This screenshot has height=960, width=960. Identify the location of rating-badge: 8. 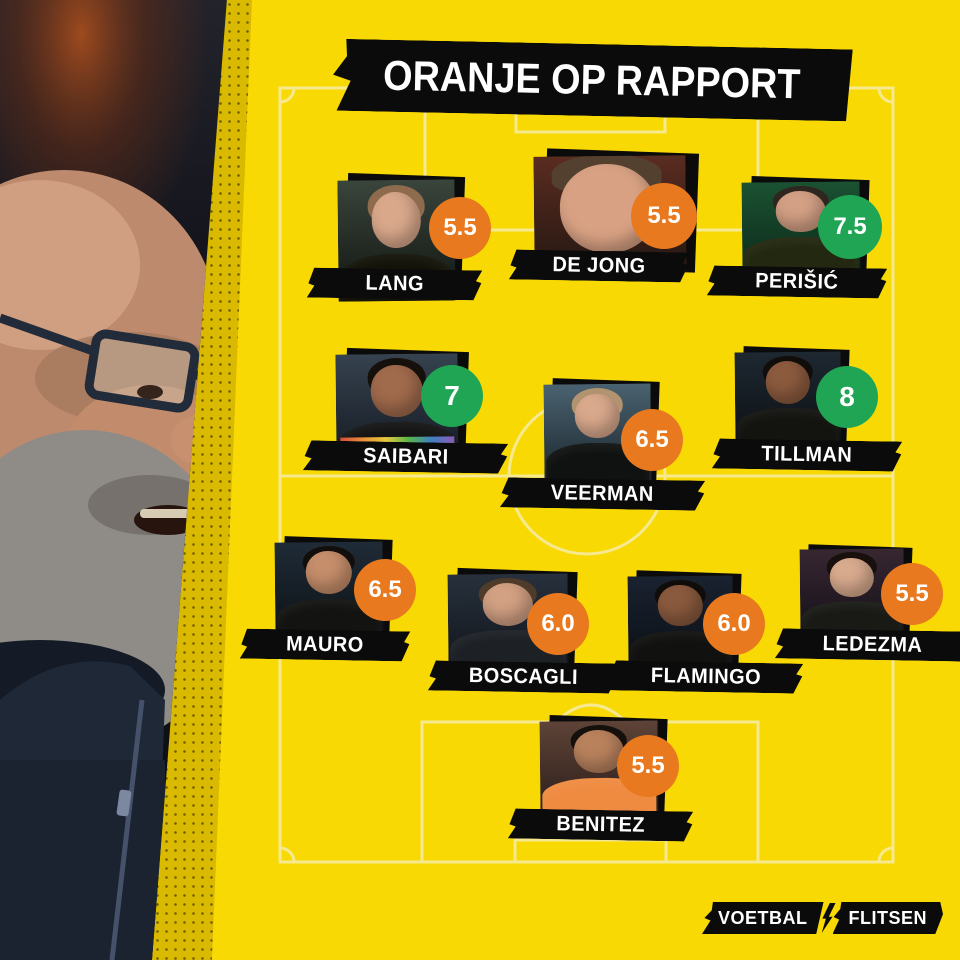
(847, 397).